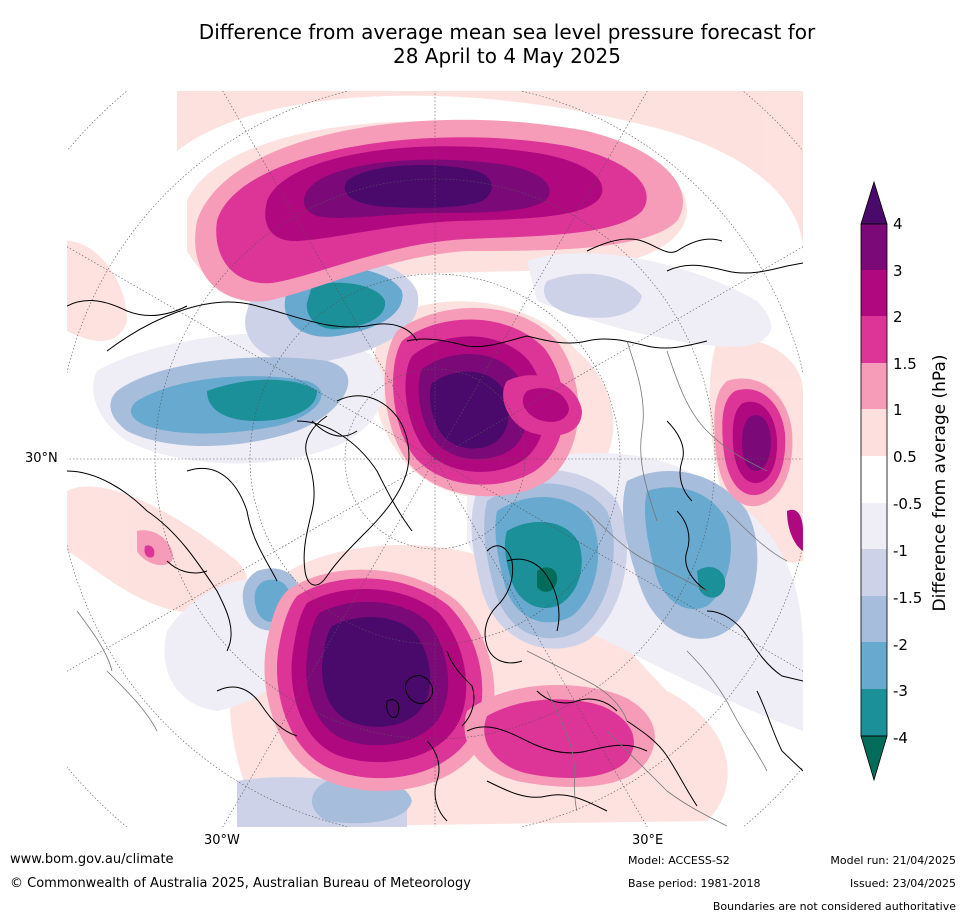  What do you see at coordinates (679, 860) in the screenshot?
I see `model-text: Model: ACCESS-S2` at bounding box center [679, 860].